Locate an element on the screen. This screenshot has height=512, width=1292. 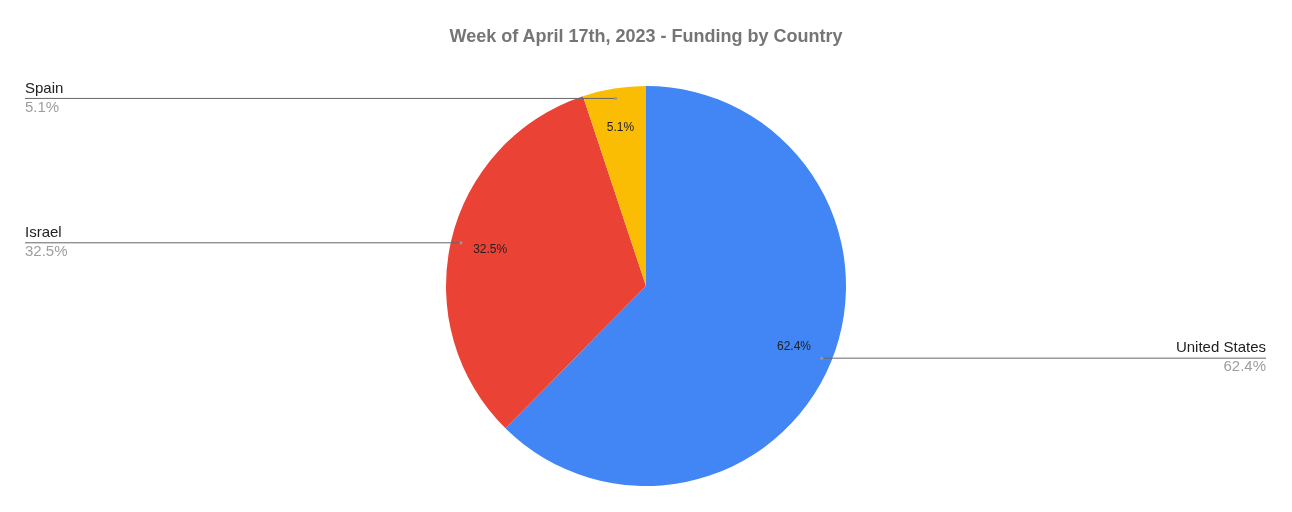
data-label: 62.4% is located at coordinates (794, 346).